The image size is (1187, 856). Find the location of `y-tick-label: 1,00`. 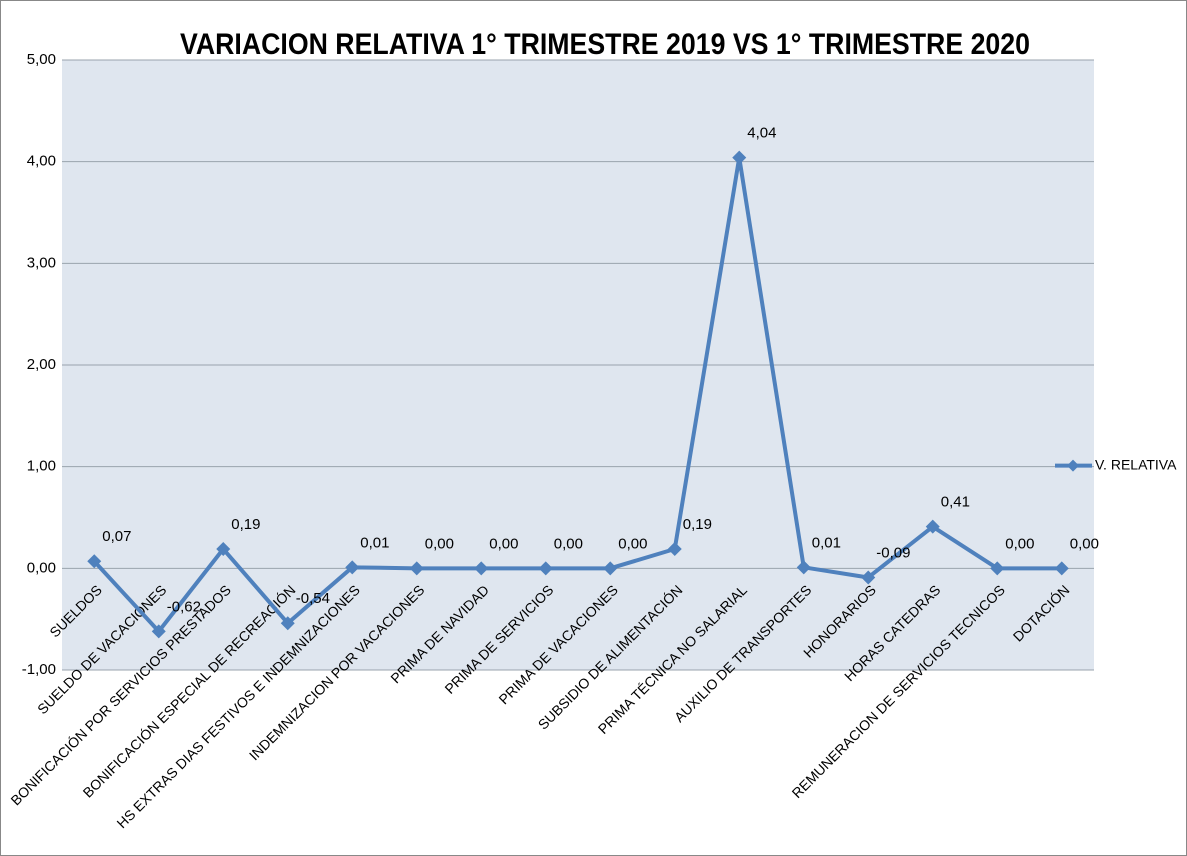

y-tick-label: 1,00 is located at coordinates (41, 466).